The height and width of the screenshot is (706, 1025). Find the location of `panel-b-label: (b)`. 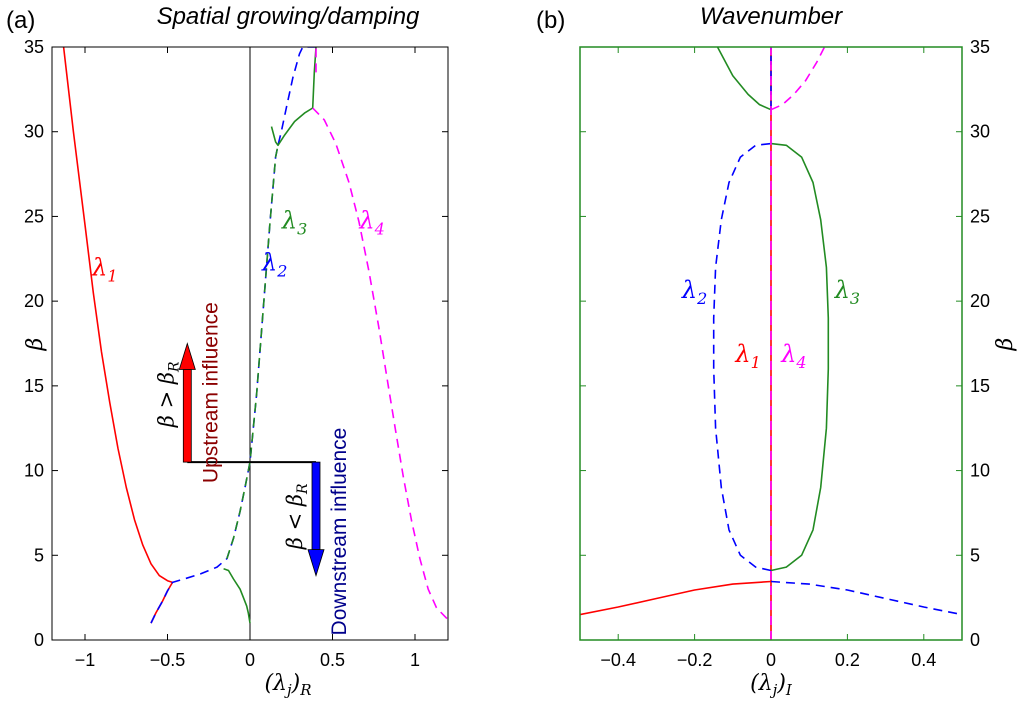

panel-b-label: (b) is located at coordinates (550, 20).